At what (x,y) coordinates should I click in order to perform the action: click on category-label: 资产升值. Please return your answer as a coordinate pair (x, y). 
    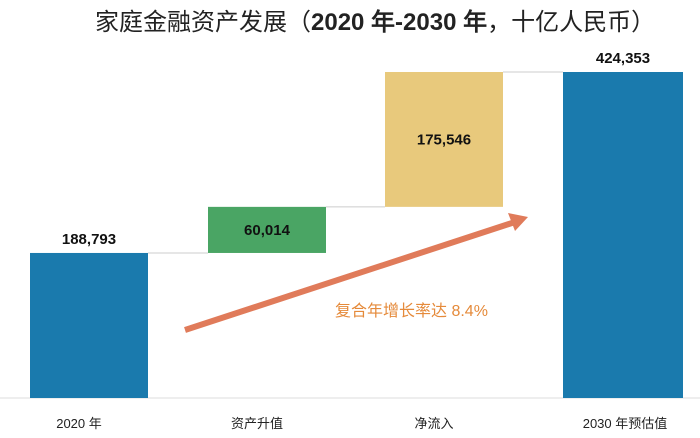
    Looking at the image, I should click on (257, 423).